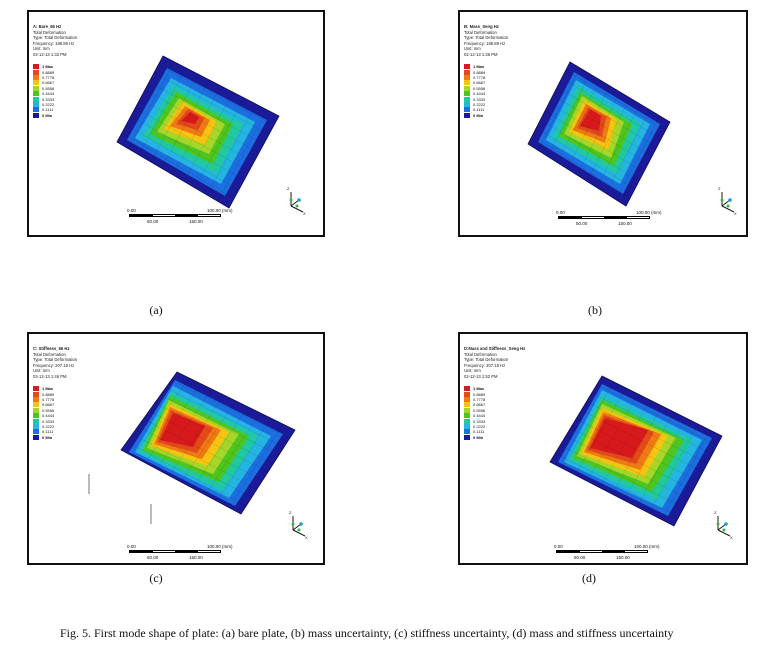 The image size is (758, 647). I want to click on subfigure-label-c: (c), so click(156, 578).